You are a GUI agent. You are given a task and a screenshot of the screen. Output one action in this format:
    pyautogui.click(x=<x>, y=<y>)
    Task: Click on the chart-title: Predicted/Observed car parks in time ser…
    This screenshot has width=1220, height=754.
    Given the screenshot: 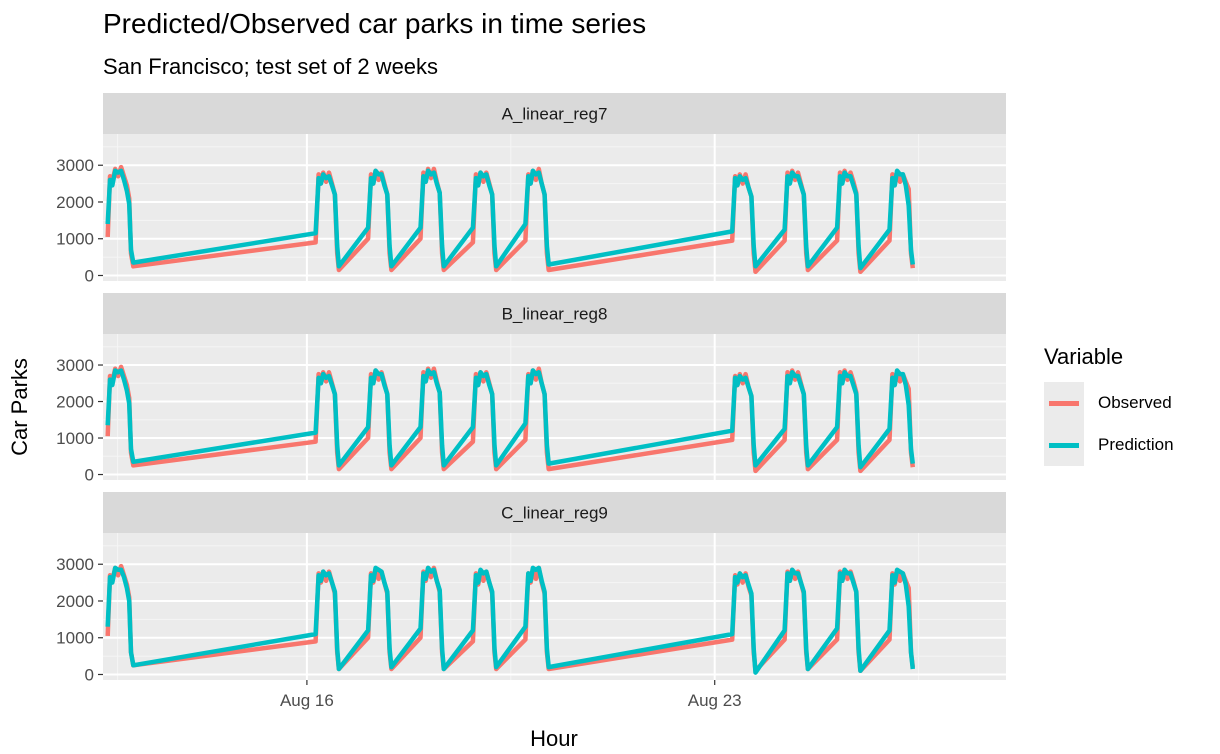 What is the action you would take?
    pyautogui.click(x=375, y=23)
    